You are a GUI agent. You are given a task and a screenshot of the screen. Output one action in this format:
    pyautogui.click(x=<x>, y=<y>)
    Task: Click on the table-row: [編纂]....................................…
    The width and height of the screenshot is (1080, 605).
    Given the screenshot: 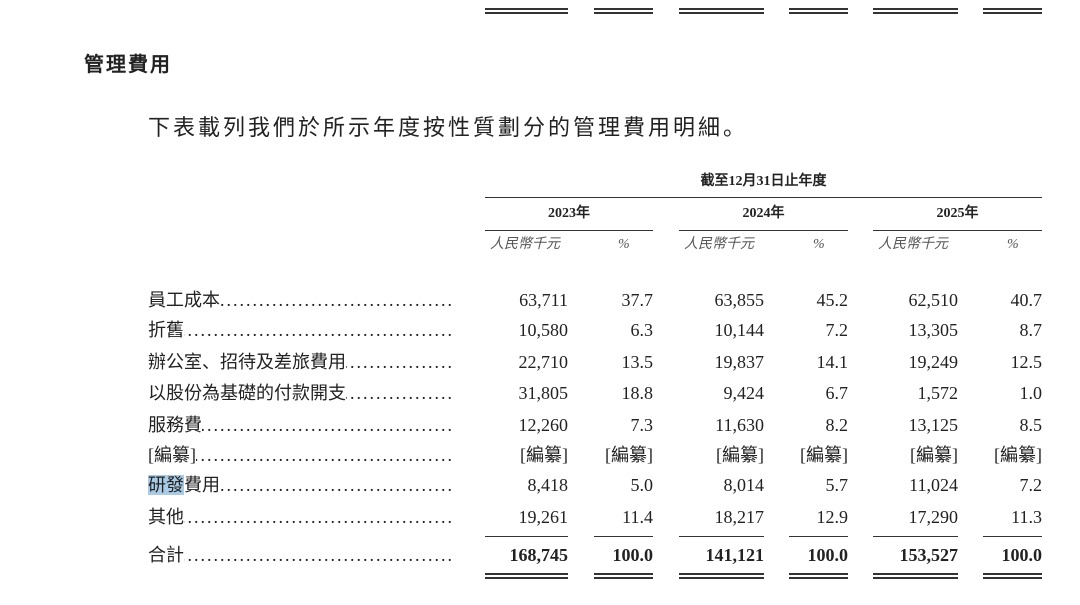 What is the action you would take?
    pyautogui.click(x=540, y=455)
    